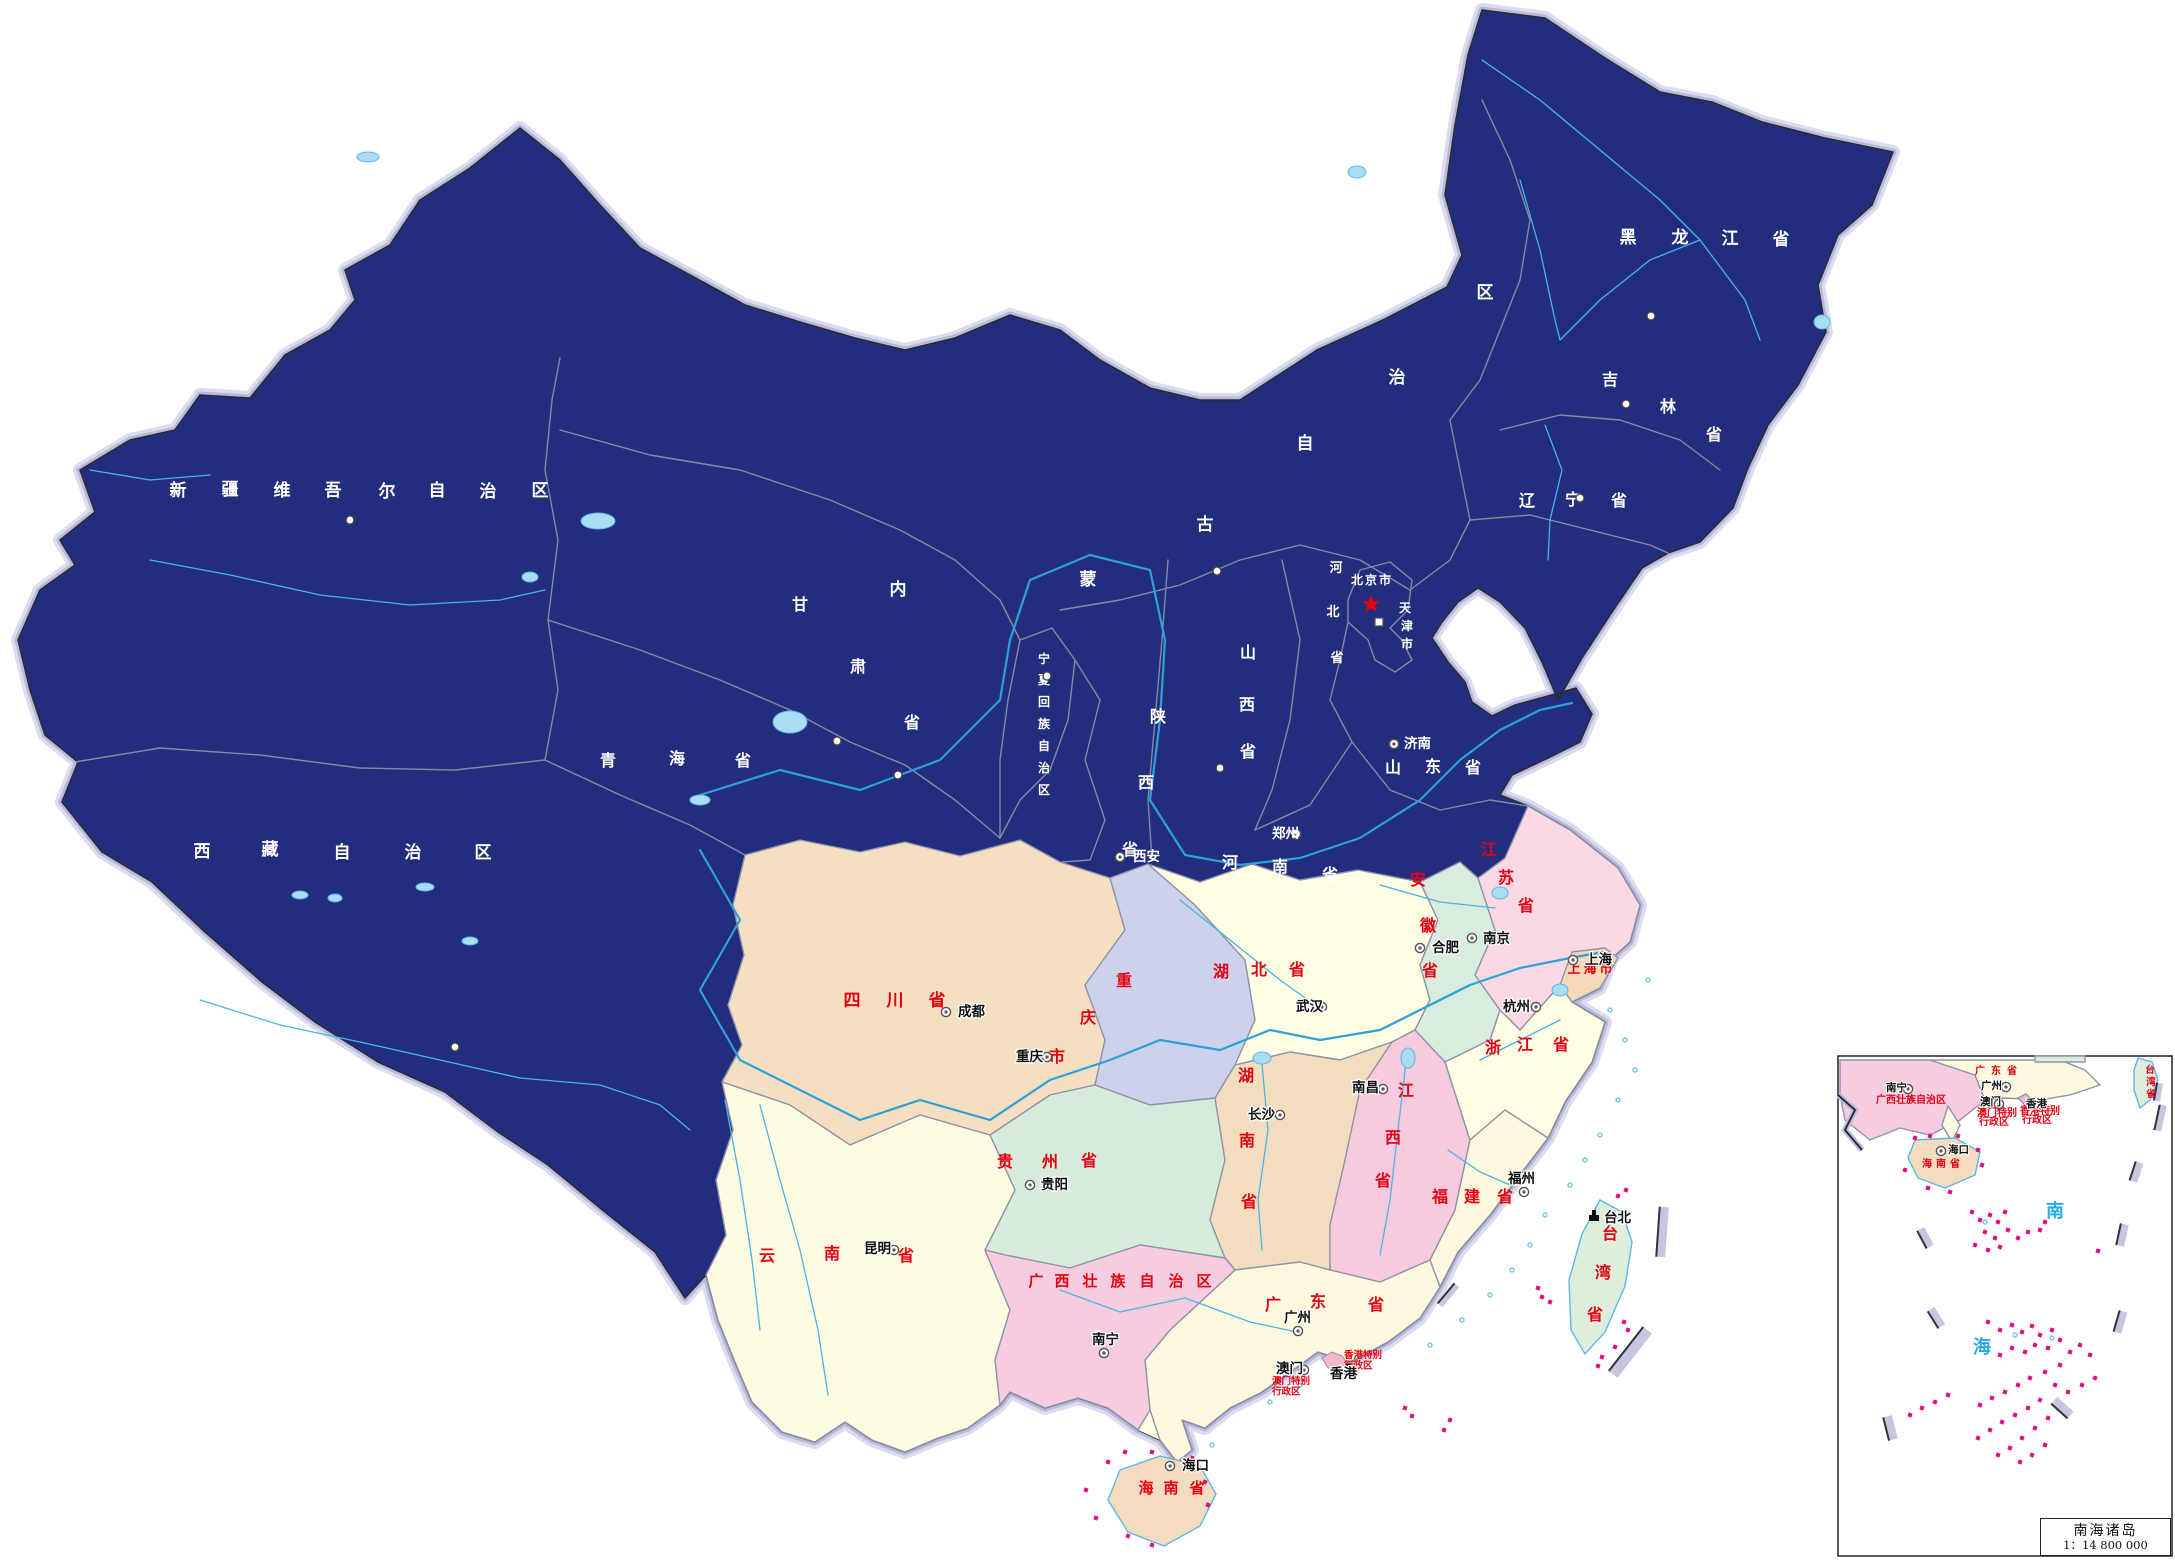  Describe the element at coordinates (1417, 743) in the screenshot. I see `city-label-济南: 济南` at that location.